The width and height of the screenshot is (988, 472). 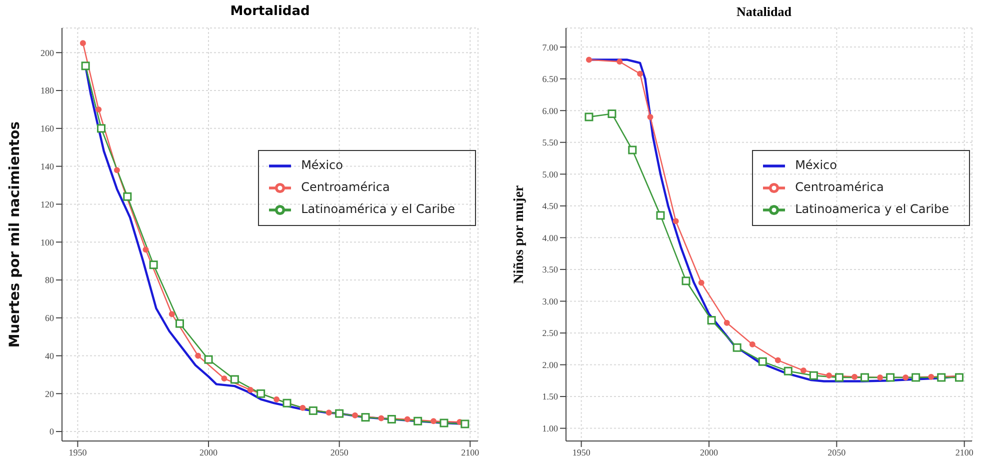 I want to click on y-tick-label: 1.00, so click(x=550, y=428).